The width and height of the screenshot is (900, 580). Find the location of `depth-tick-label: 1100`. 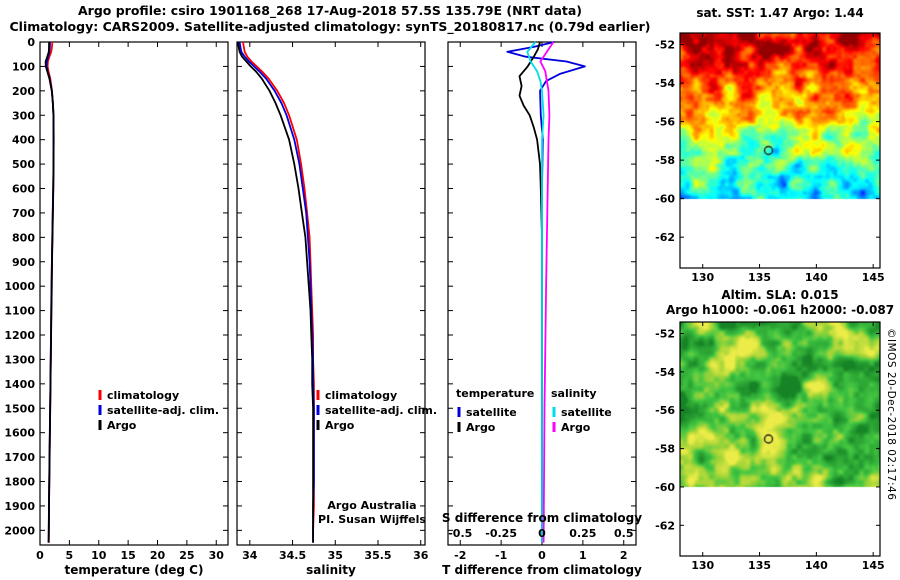

depth-tick-label: 1100 is located at coordinates (19, 311).